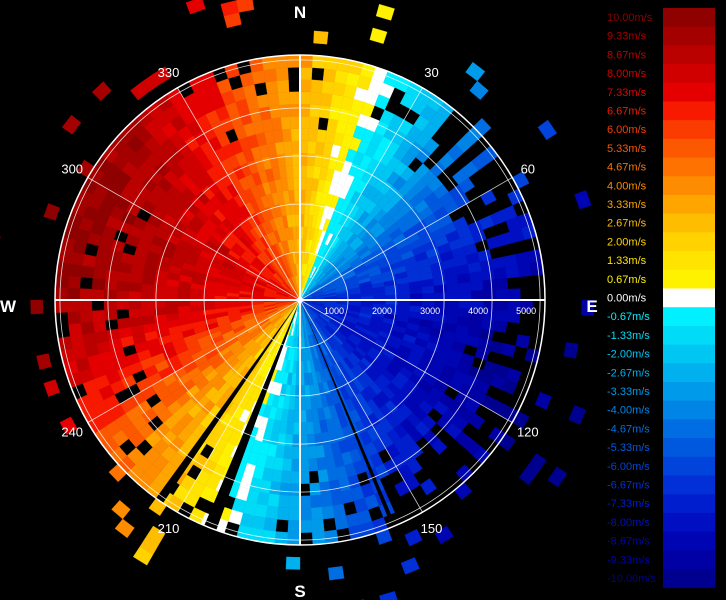 The image size is (726, 600). Describe the element at coordinates (627, 149) in the screenshot. I see `colorbar-label: 5.33m/s` at that location.